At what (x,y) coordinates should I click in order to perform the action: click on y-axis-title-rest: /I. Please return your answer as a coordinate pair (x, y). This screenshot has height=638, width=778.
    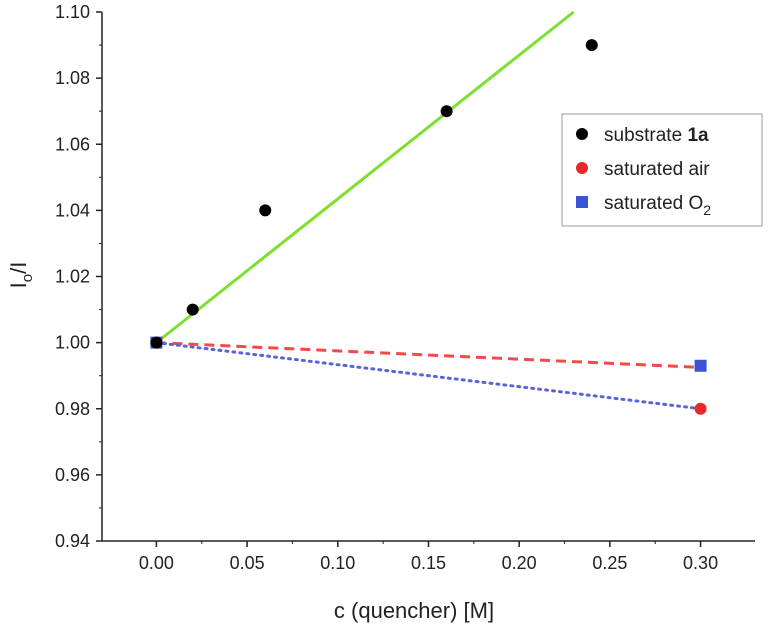
    Looking at the image, I should click on (18, 268).